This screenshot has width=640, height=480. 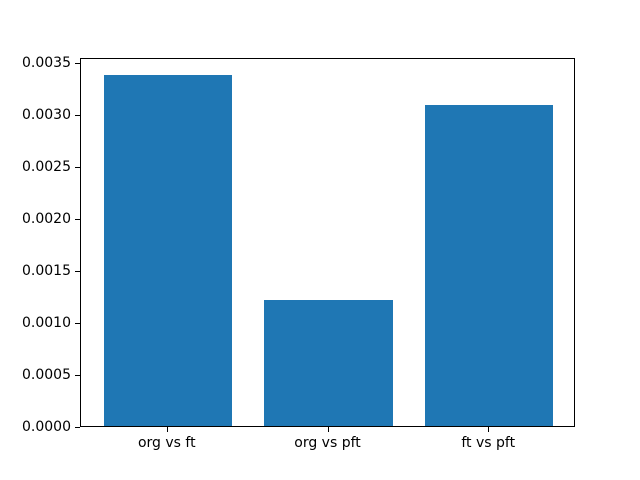 I want to click on y-tick-label: 0.0015, so click(x=46, y=271).